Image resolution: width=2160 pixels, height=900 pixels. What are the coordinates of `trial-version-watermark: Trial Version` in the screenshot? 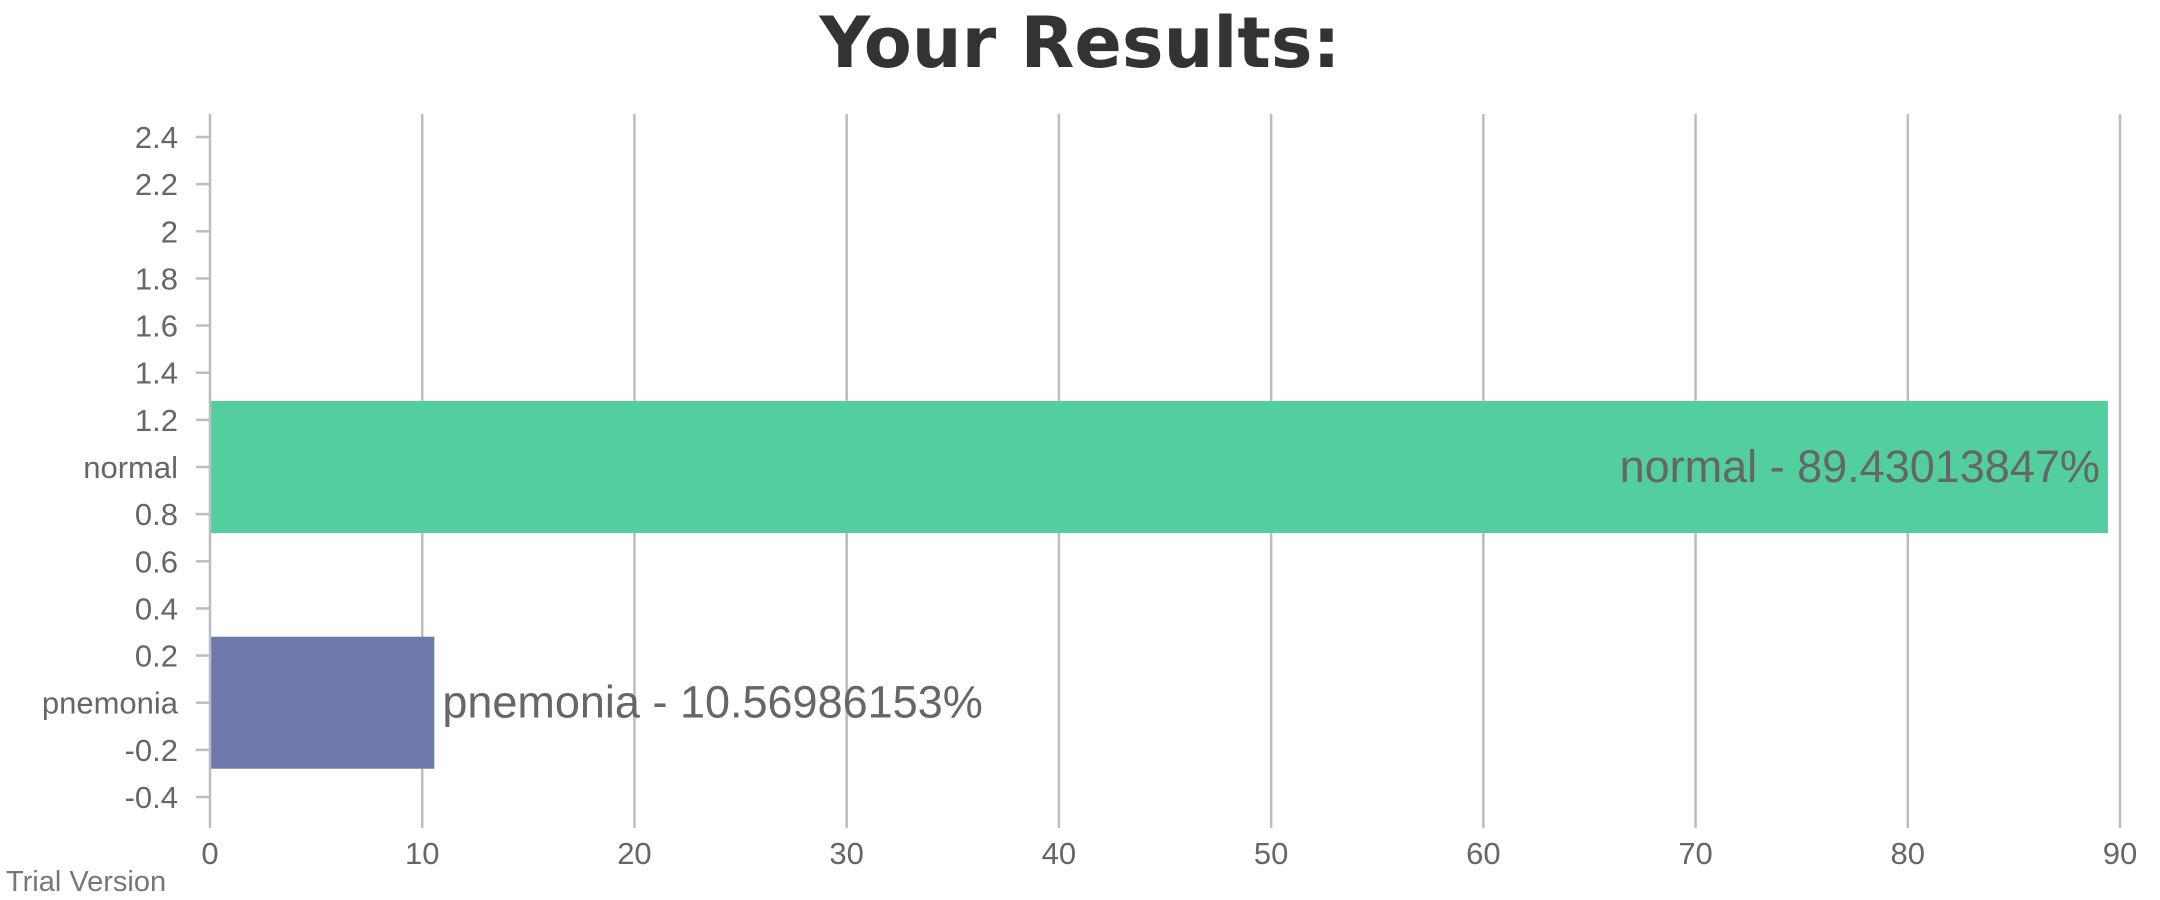 It's located at (86, 882).